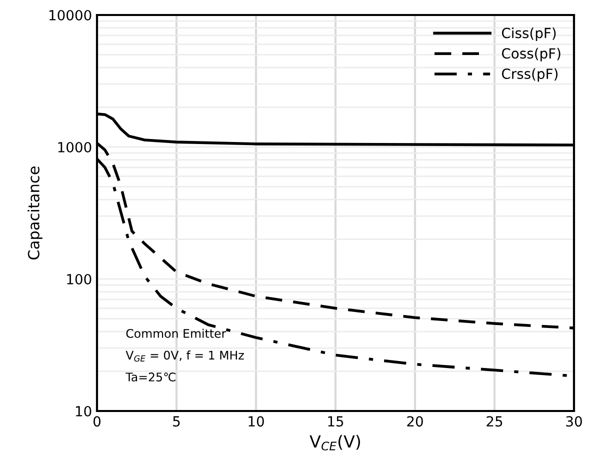  Describe the element at coordinates (529, 34) in the screenshot. I see `legend-label: Ciss(pF)` at that location.